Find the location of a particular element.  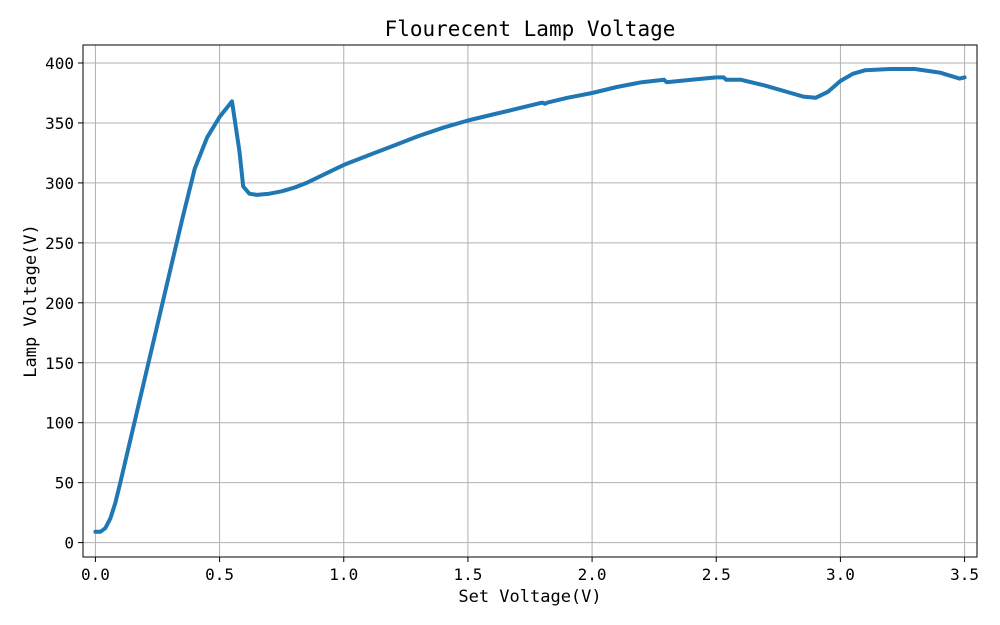

y-axis-label: Lamp Voltage(V) is located at coordinates (31, 301).